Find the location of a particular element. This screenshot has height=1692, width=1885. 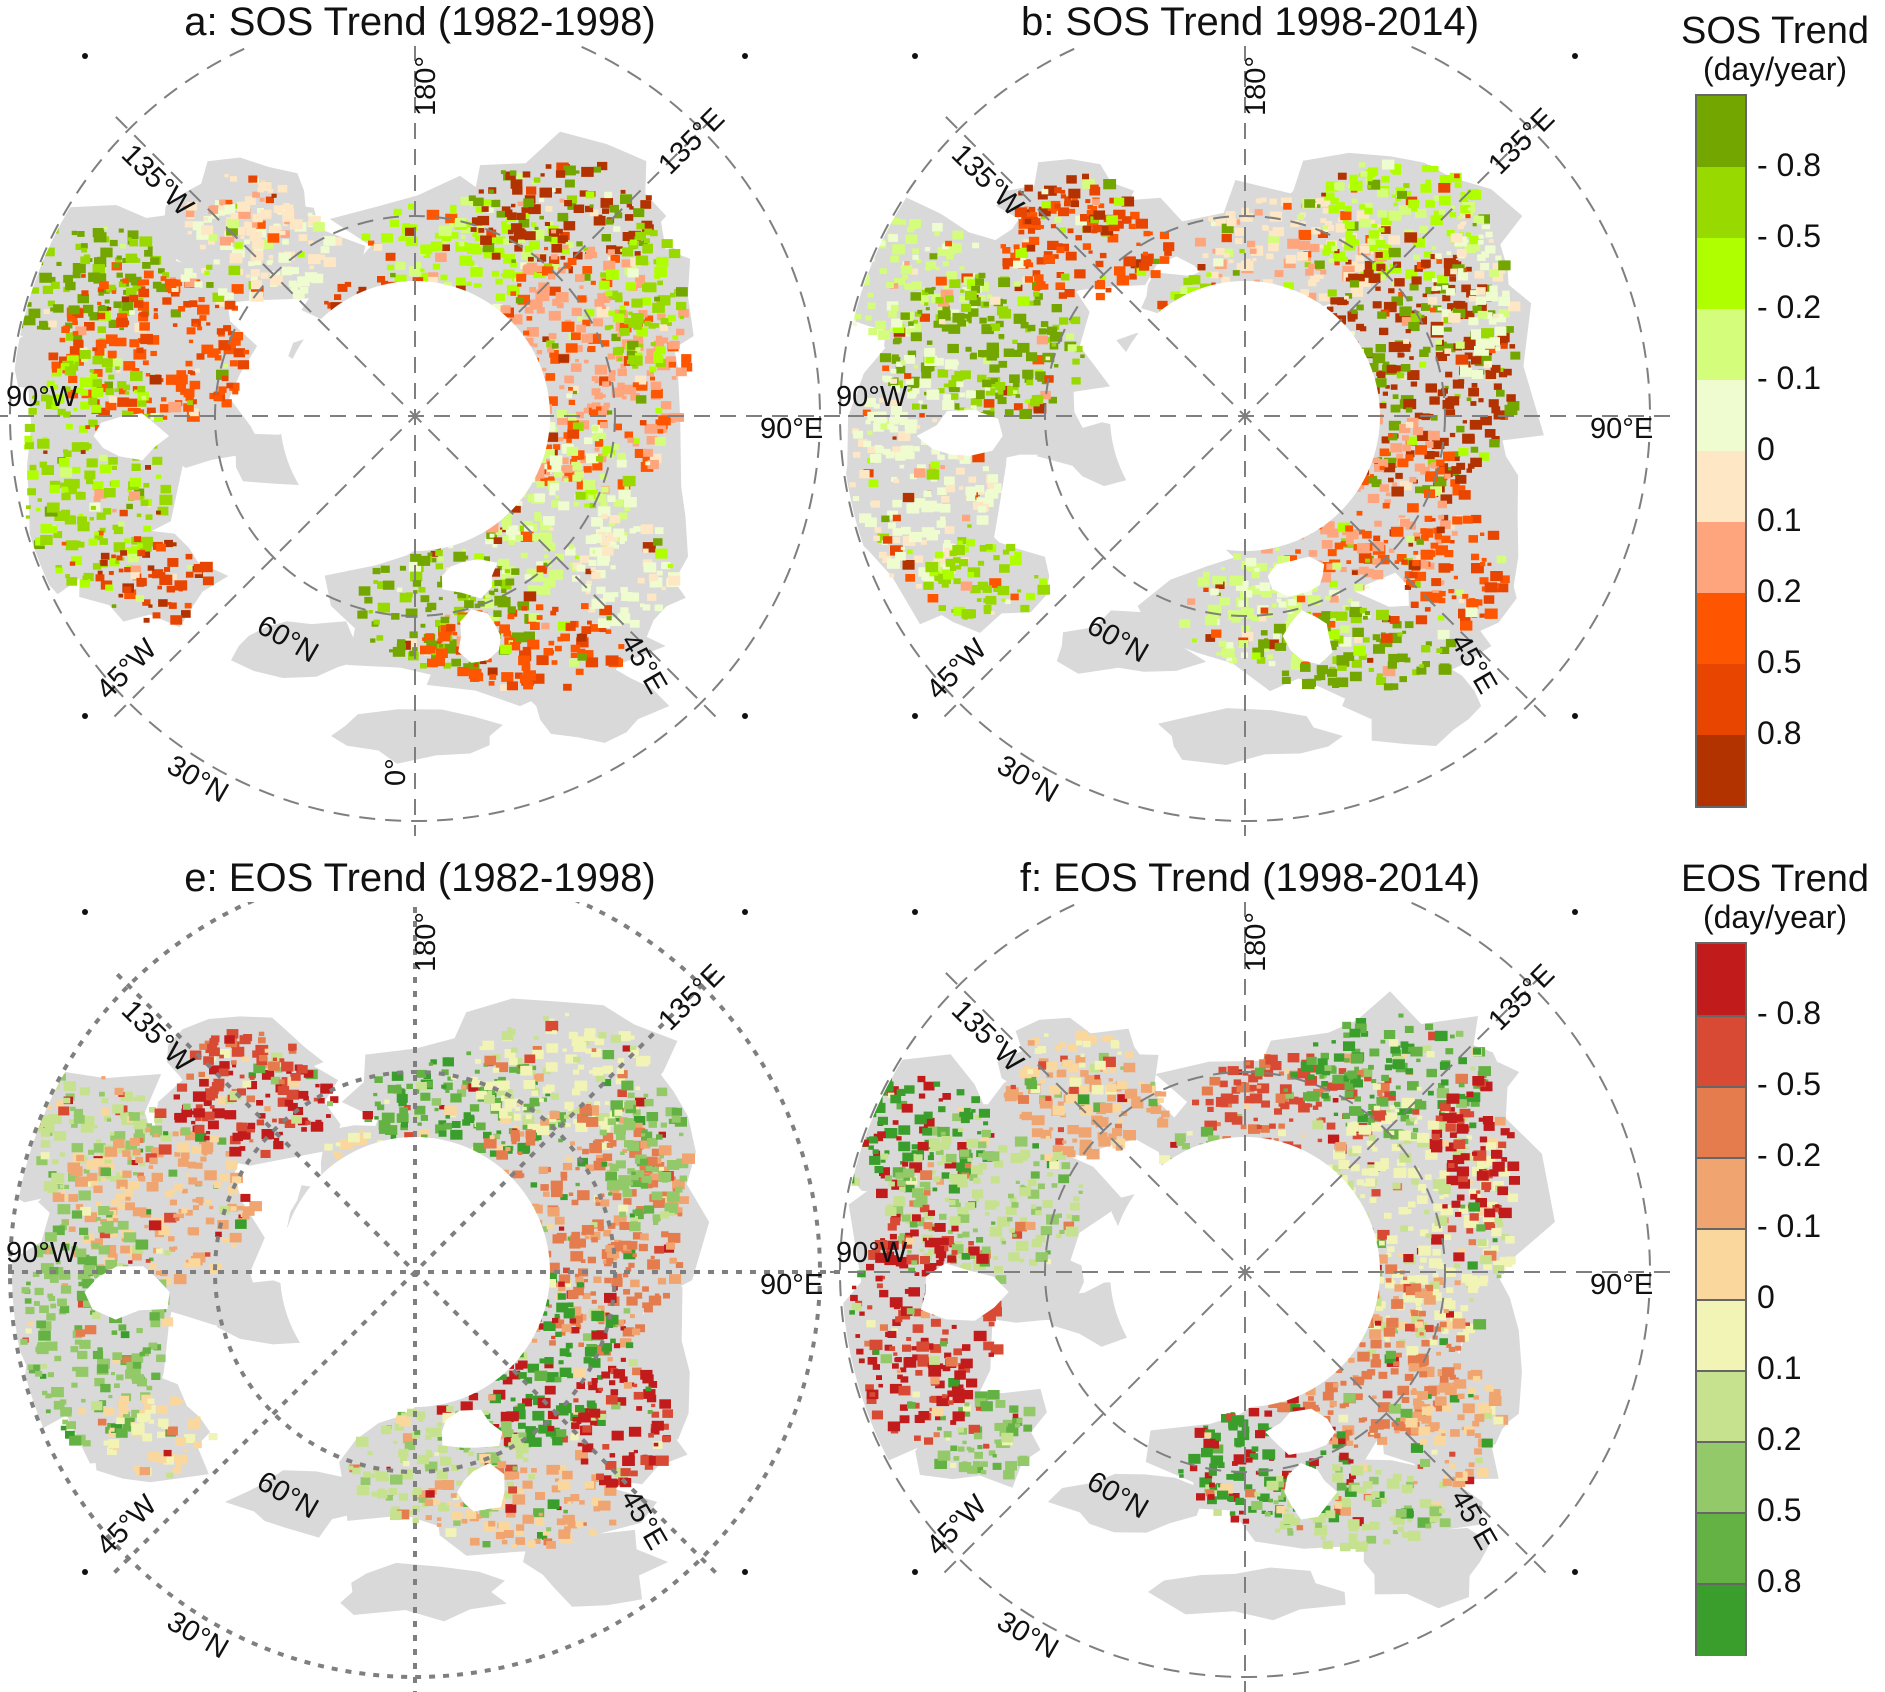

legend-title: EOS Trend is located at coordinates (1775, 879).